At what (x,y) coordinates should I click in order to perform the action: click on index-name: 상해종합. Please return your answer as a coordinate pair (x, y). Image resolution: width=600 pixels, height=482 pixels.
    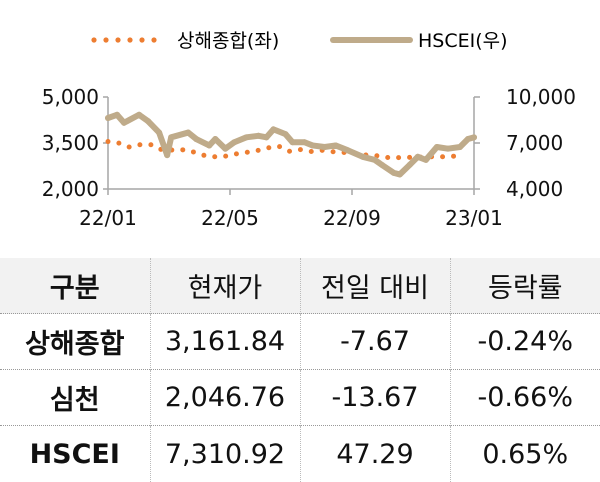
    Looking at the image, I should click on (75, 342).